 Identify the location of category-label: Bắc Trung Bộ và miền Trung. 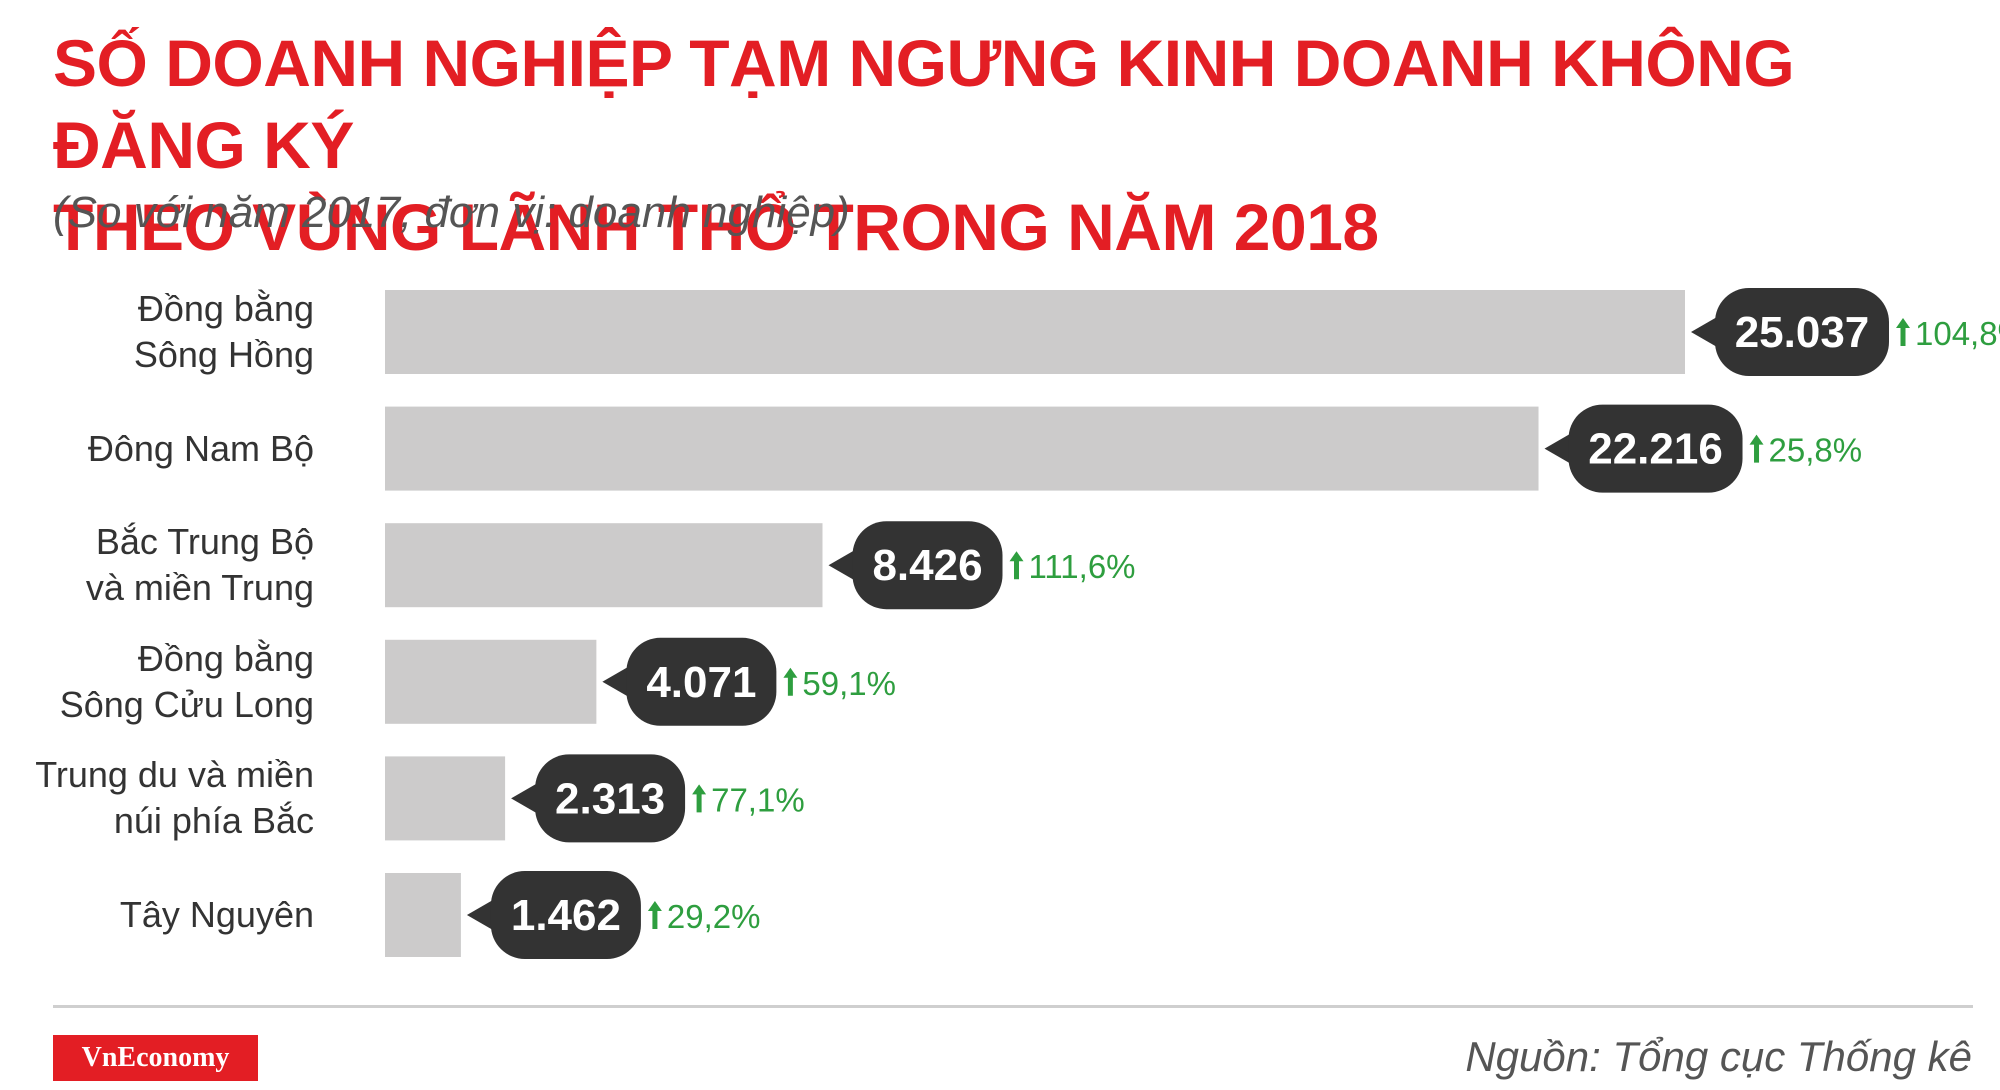
(164, 565).